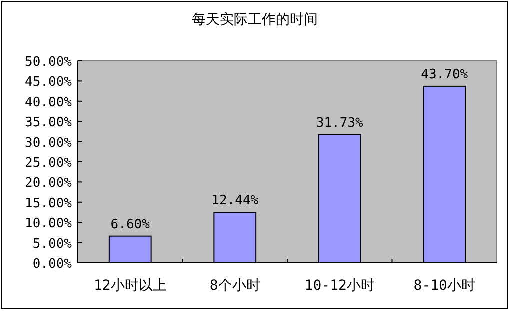 This screenshot has width=510, height=311. Describe the element at coordinates (130, 224) in the screenshot. I see `data-label: 6.60%` at that location.